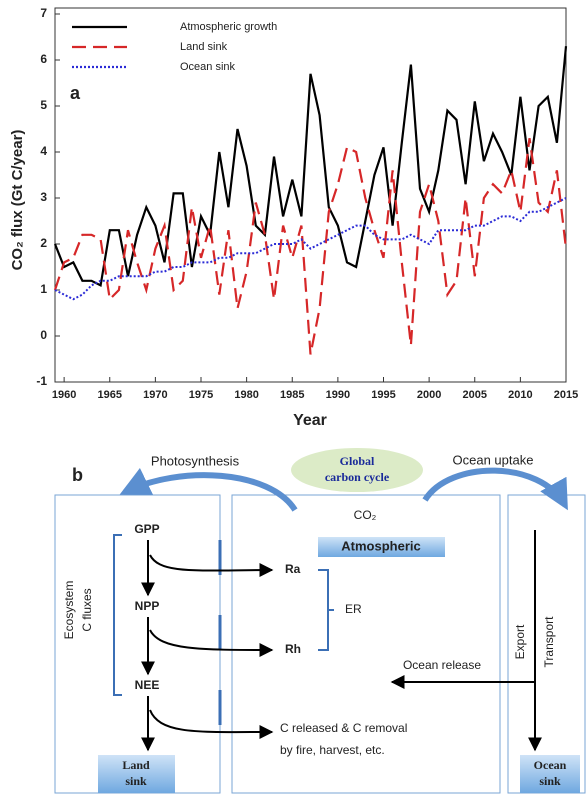 The width and height of the screenshot is (588, 801). Describe the element at coordinates (353, 609) in the screenshot. I see `label: ER` at that location.